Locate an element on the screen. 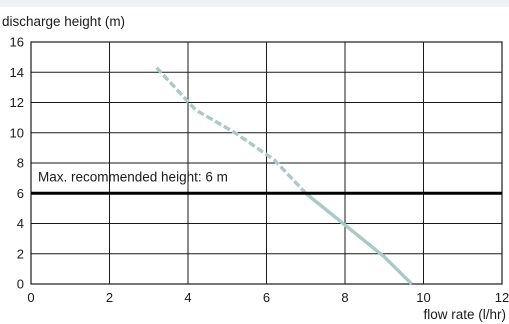 This screenshot has width=509, height=324. y-tick-label: 16 is located at coordinates (17, 42).